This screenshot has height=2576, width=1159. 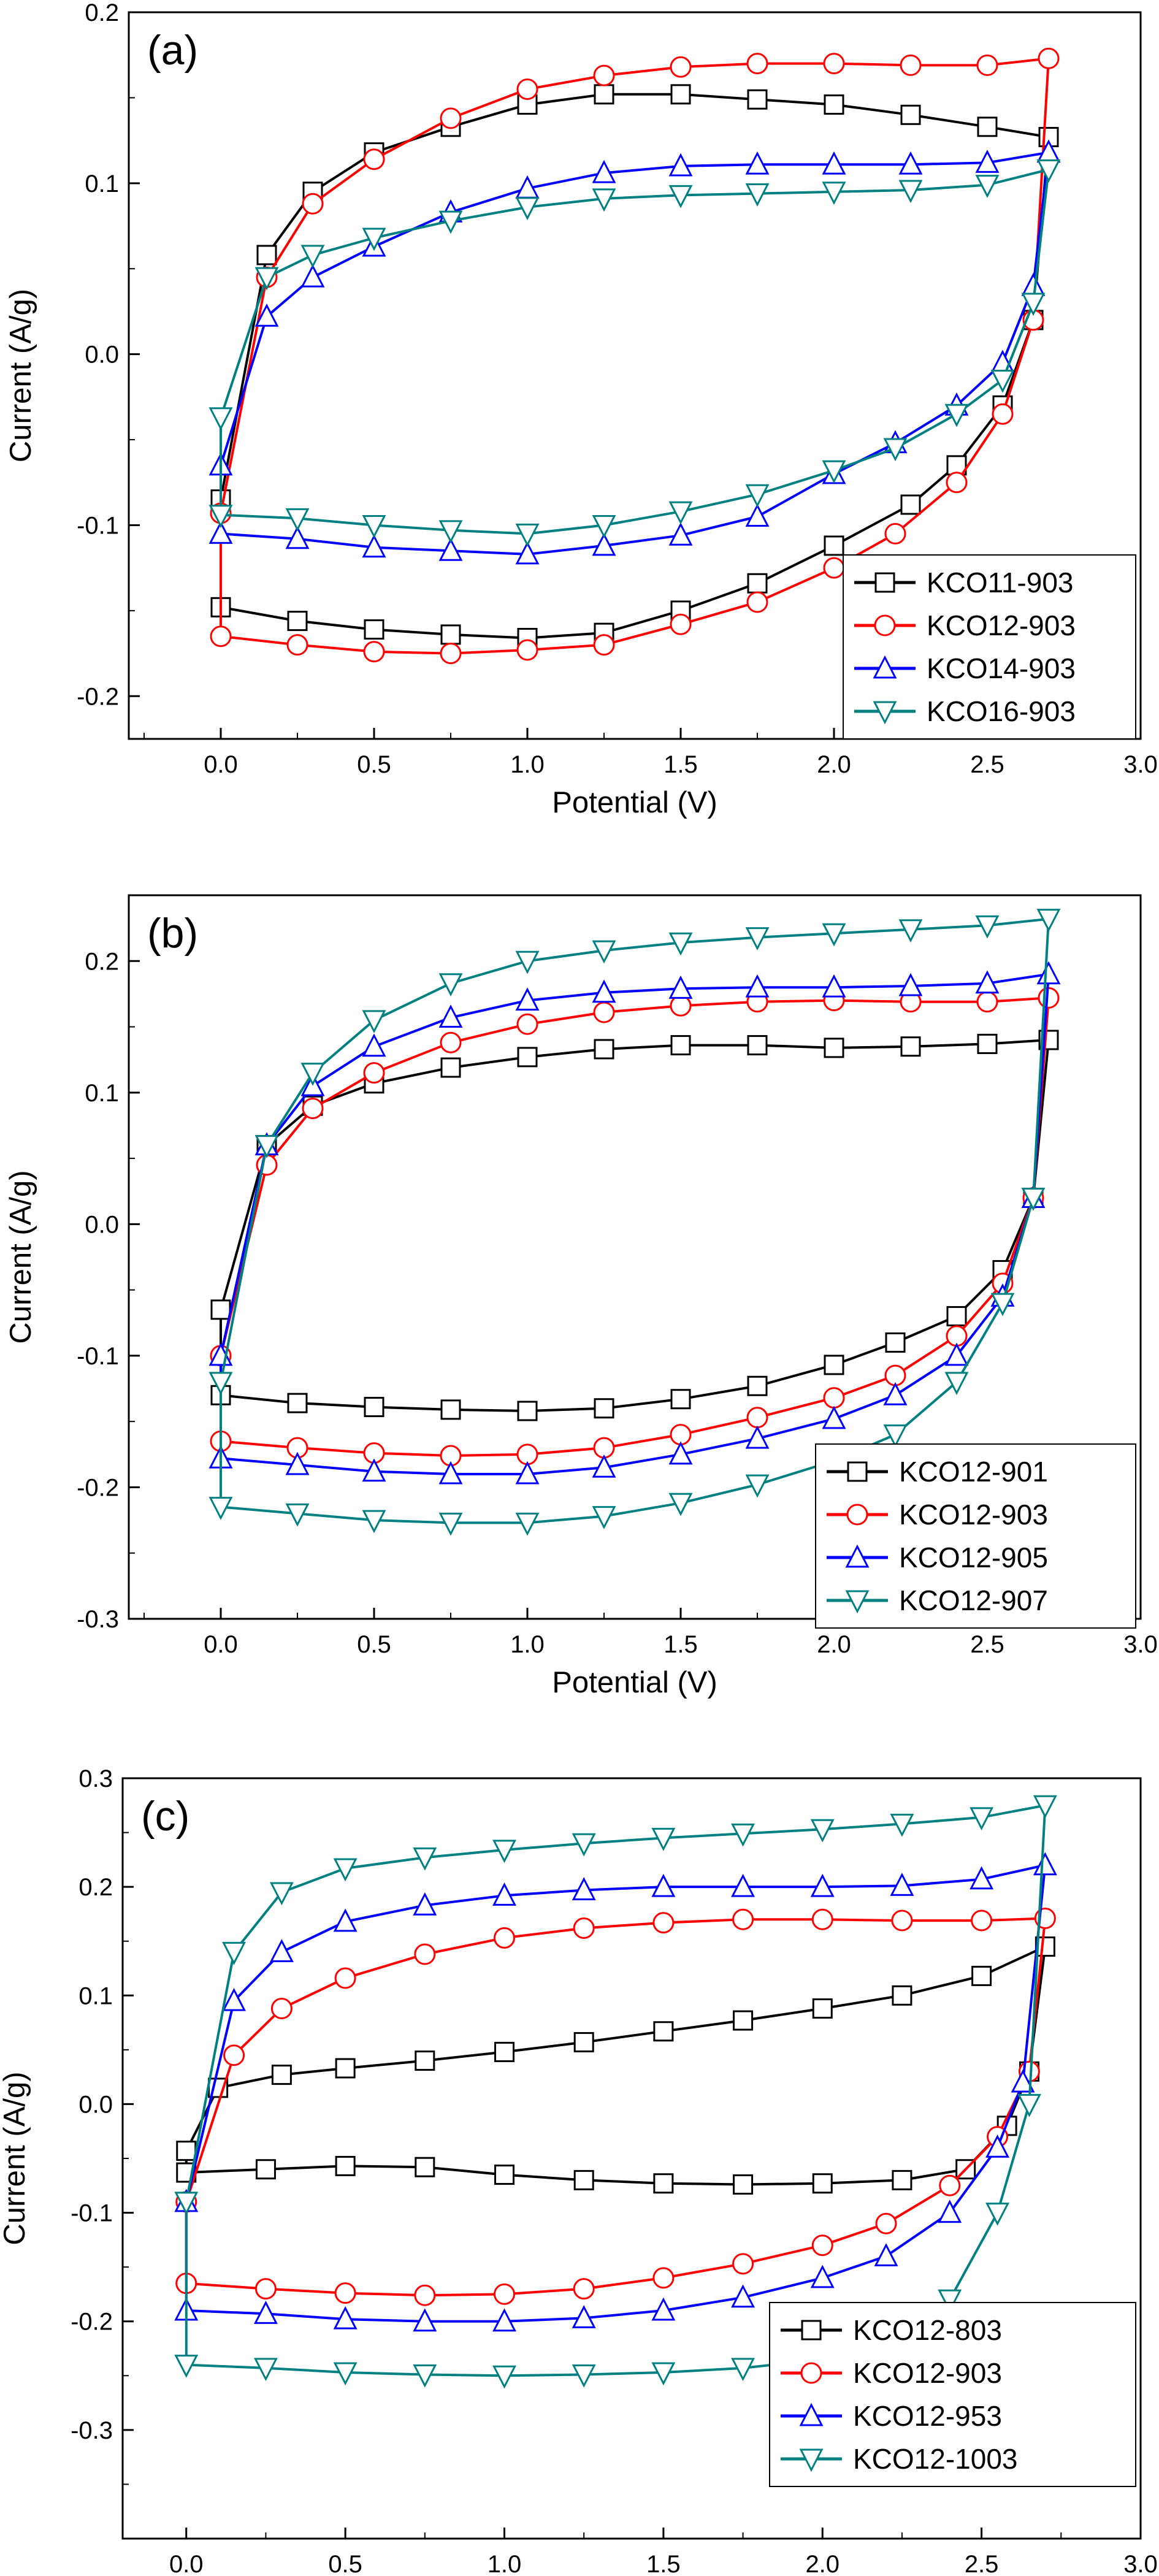 I want to click on legend-label: KCO12-953, so click(x=927, y=2416).